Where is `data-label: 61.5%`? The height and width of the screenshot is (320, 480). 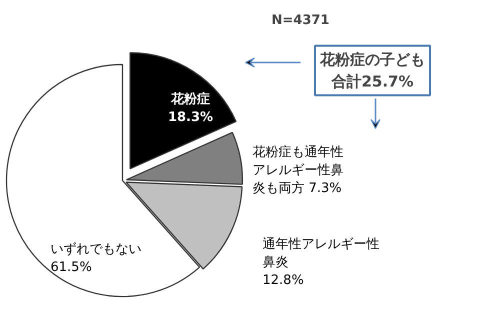
data-label: 61.5% is located at coordinates (71, 267).